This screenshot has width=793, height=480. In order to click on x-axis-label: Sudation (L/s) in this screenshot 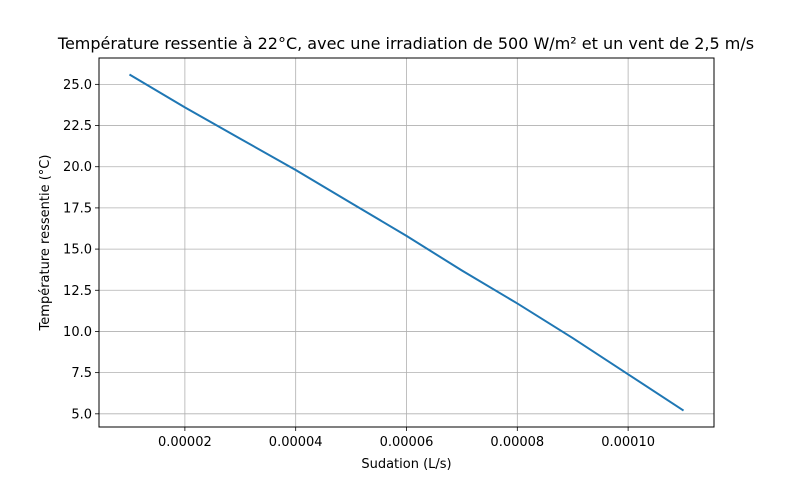, I will do `click(406, 464)`.